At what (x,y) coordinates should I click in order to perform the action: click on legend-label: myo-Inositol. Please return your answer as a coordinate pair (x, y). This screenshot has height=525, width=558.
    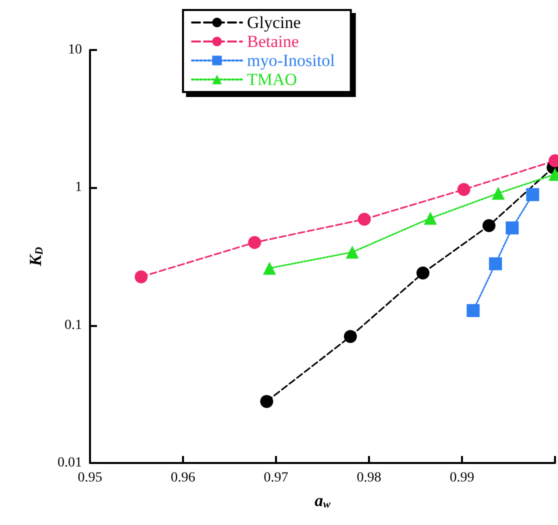
    Looking at the image, I should click on (291, 60).